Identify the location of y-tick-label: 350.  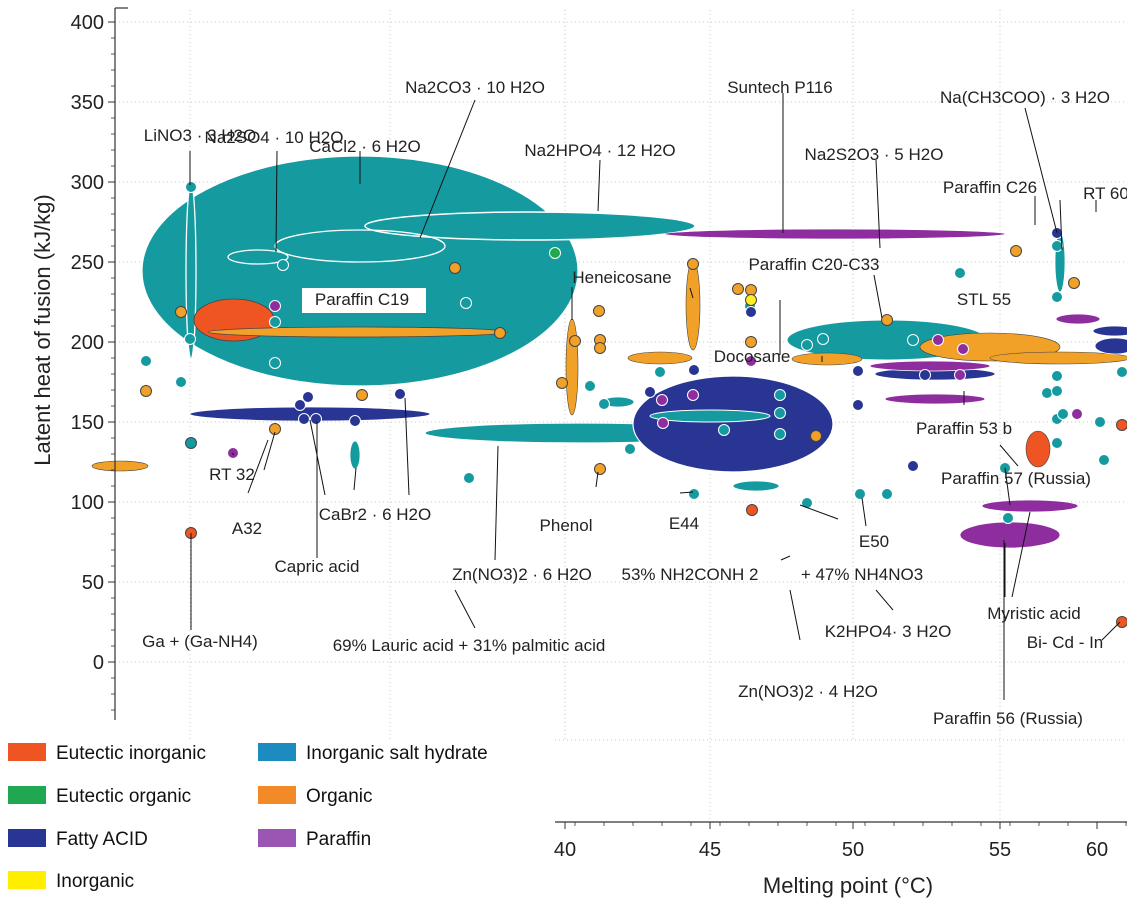
(87, 103).